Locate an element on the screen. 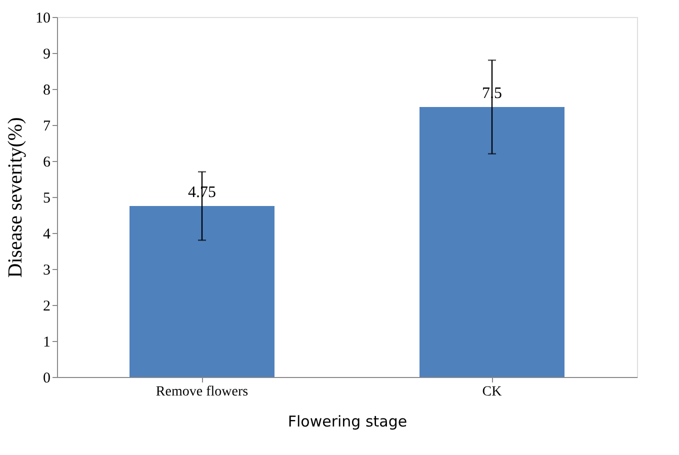 The height and width of the screenshot is (455, 679). y-tick-label: 3 is located at coordinates (46, 270).